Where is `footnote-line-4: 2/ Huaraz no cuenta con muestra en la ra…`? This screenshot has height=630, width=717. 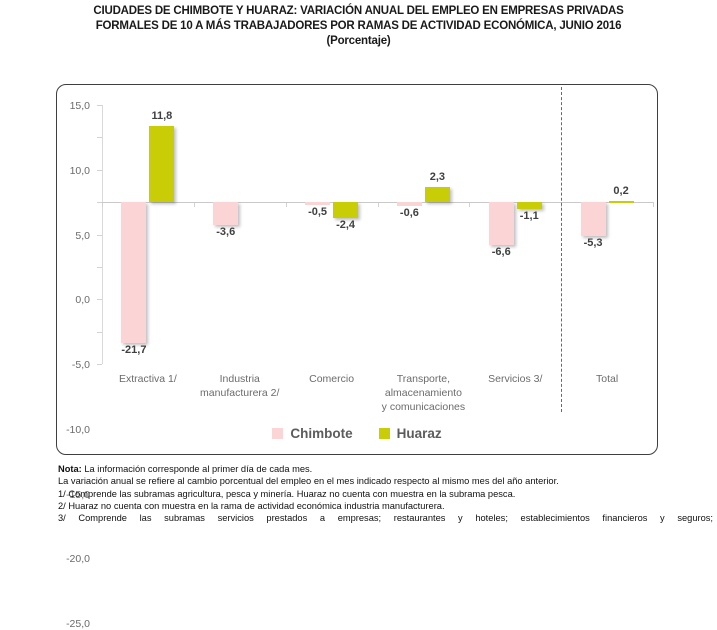
footnote-line-4: 2/ Huaraz no cuenta con muestra en la ra… is located at coordinates (251, 505).